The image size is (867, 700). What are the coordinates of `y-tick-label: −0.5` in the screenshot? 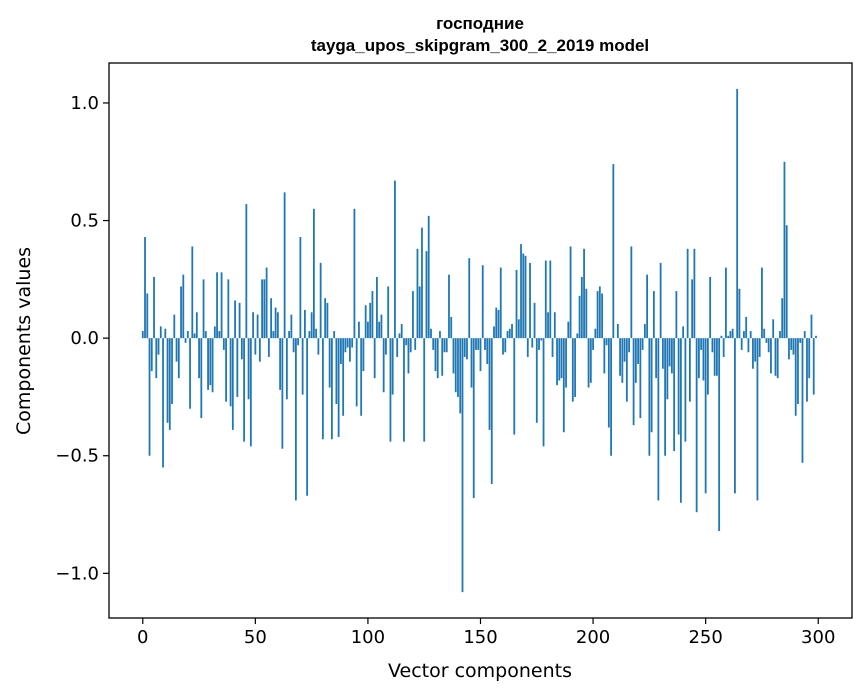 It's located at (77, 456).